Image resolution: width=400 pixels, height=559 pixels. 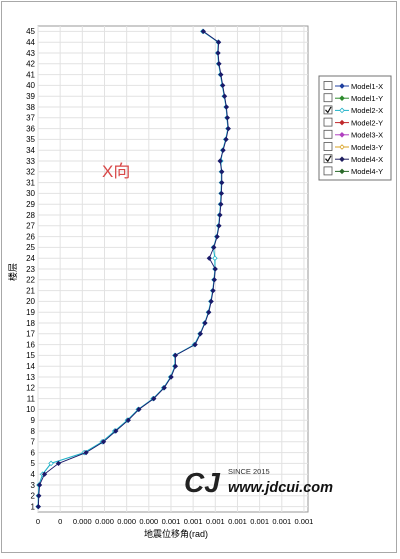 What do you see at coordinates (30, 323) in the screenshot?
I see `y-tick-label: 18` at bounding box center [30, 323].